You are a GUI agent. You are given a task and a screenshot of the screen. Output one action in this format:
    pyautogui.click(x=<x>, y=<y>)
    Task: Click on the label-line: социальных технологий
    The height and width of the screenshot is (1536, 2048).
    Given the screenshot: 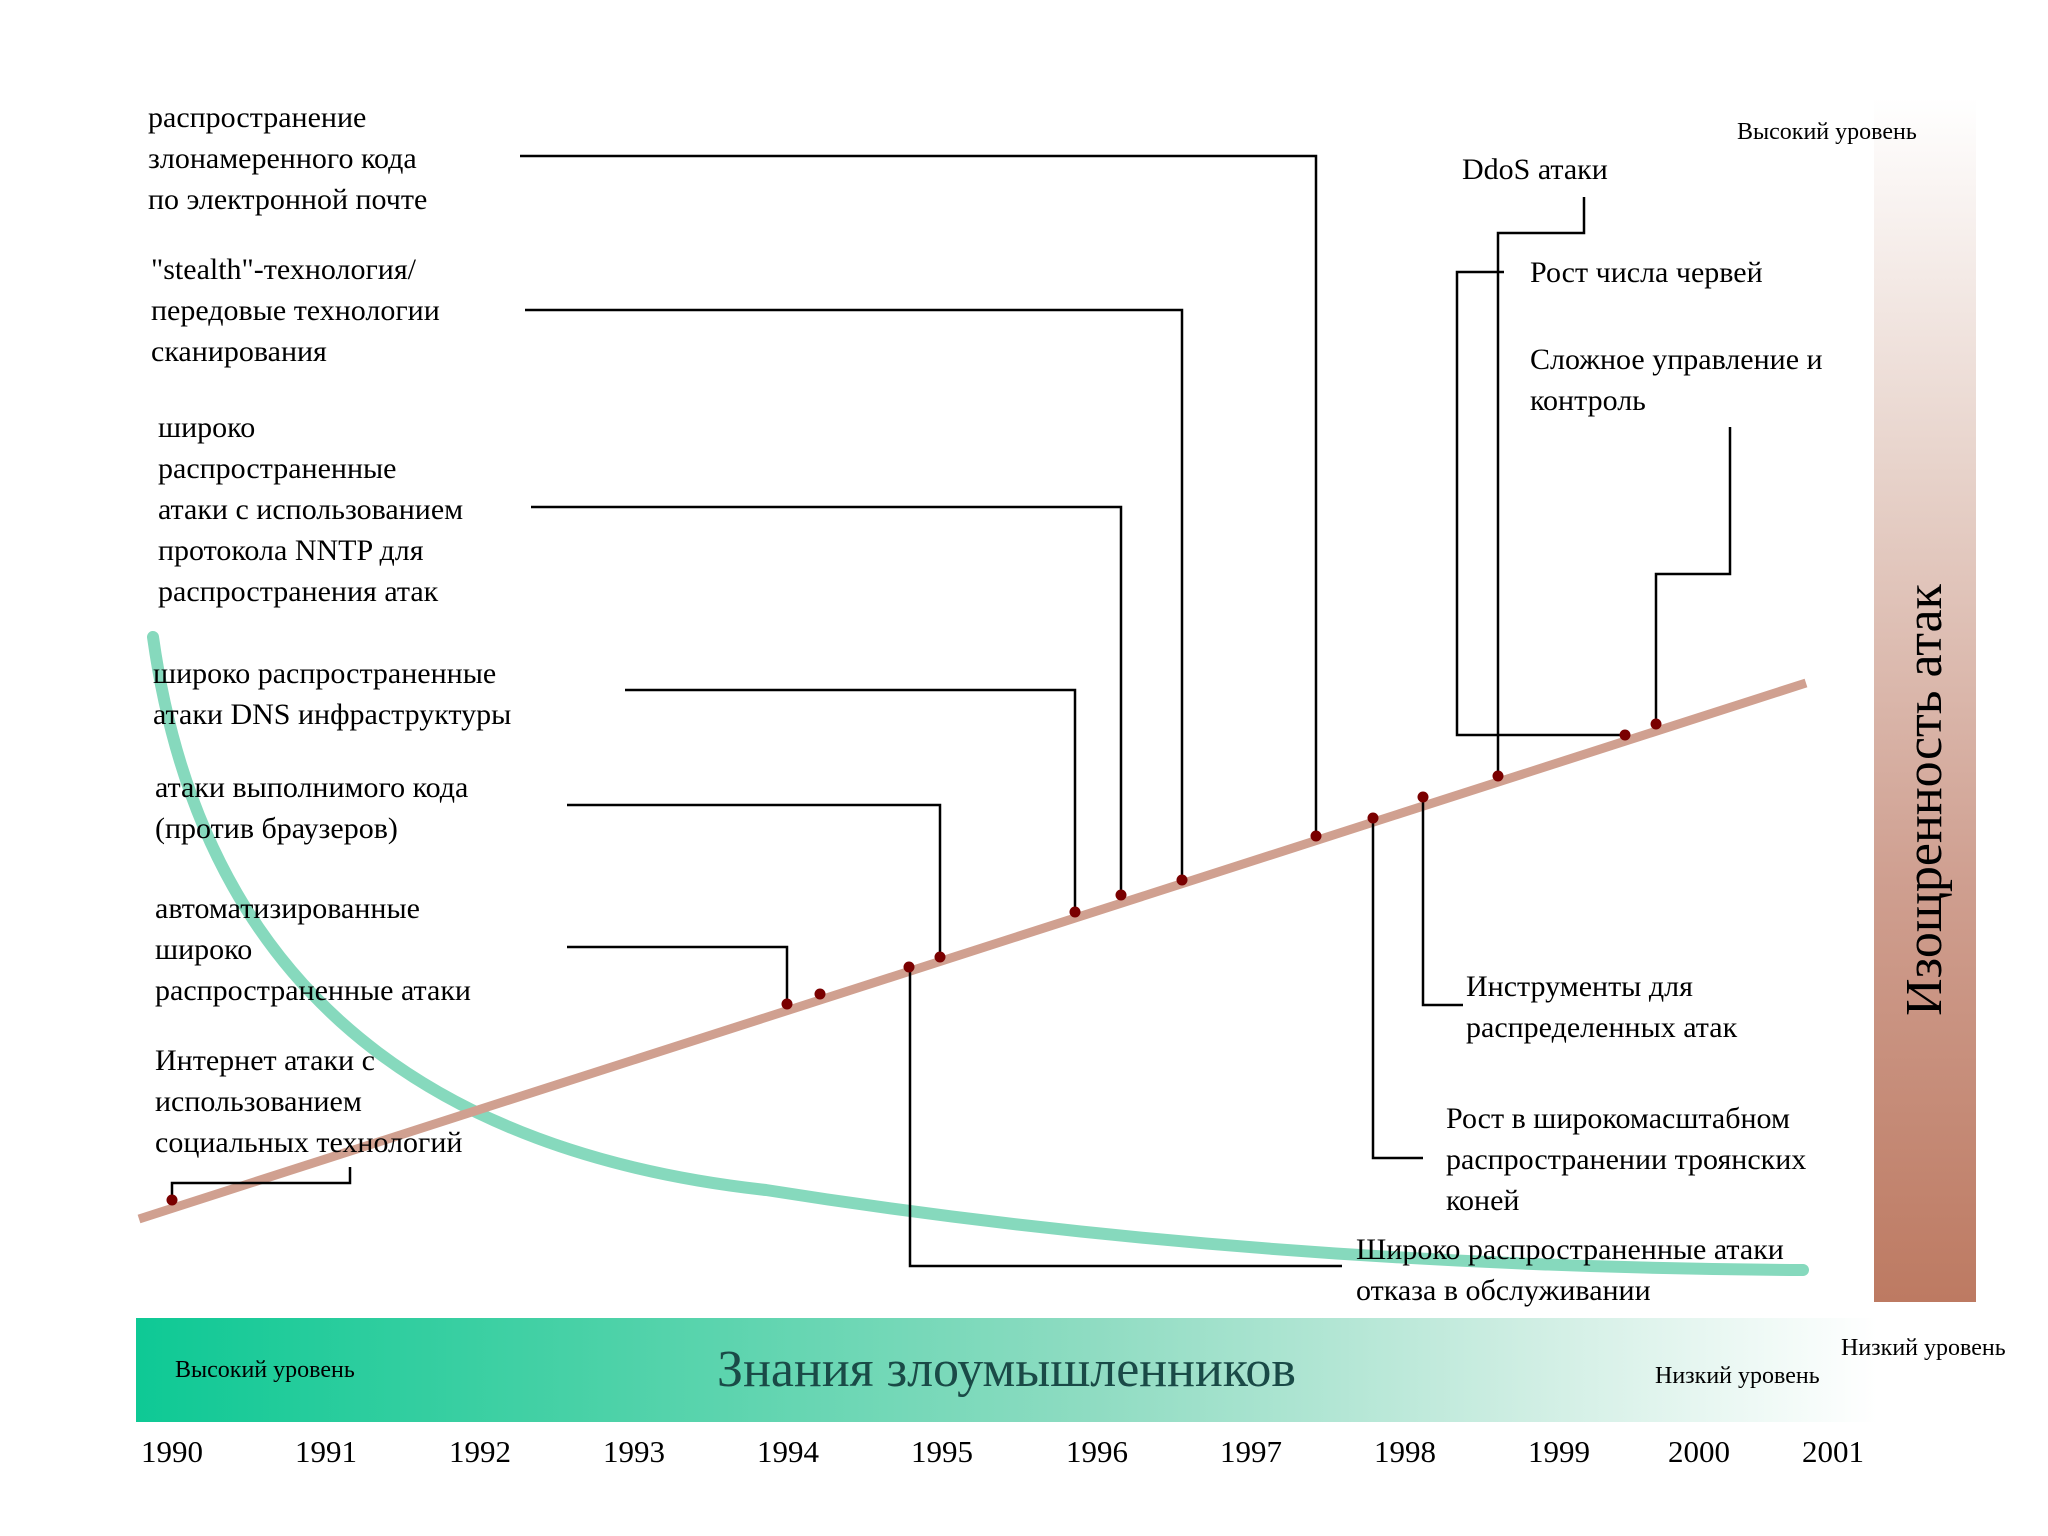 What is the action you would take?
    pyautogui.click(x=309, y=1142)
    